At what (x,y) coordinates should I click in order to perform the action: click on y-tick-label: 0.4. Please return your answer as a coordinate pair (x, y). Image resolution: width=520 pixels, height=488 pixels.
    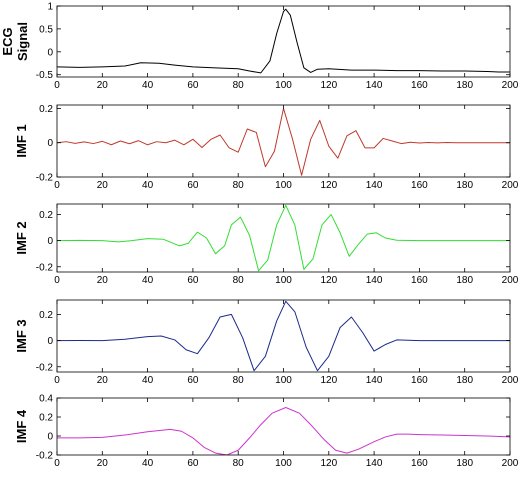
    Looking at the image, I should click on (46, 399).